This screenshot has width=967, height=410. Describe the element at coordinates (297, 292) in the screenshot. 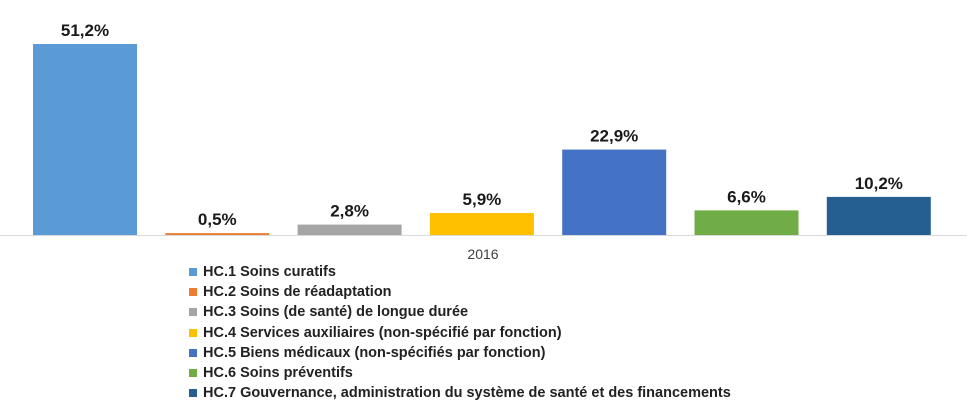

I see `legend-label: HC.2 Soins de réadaptation` at that location.